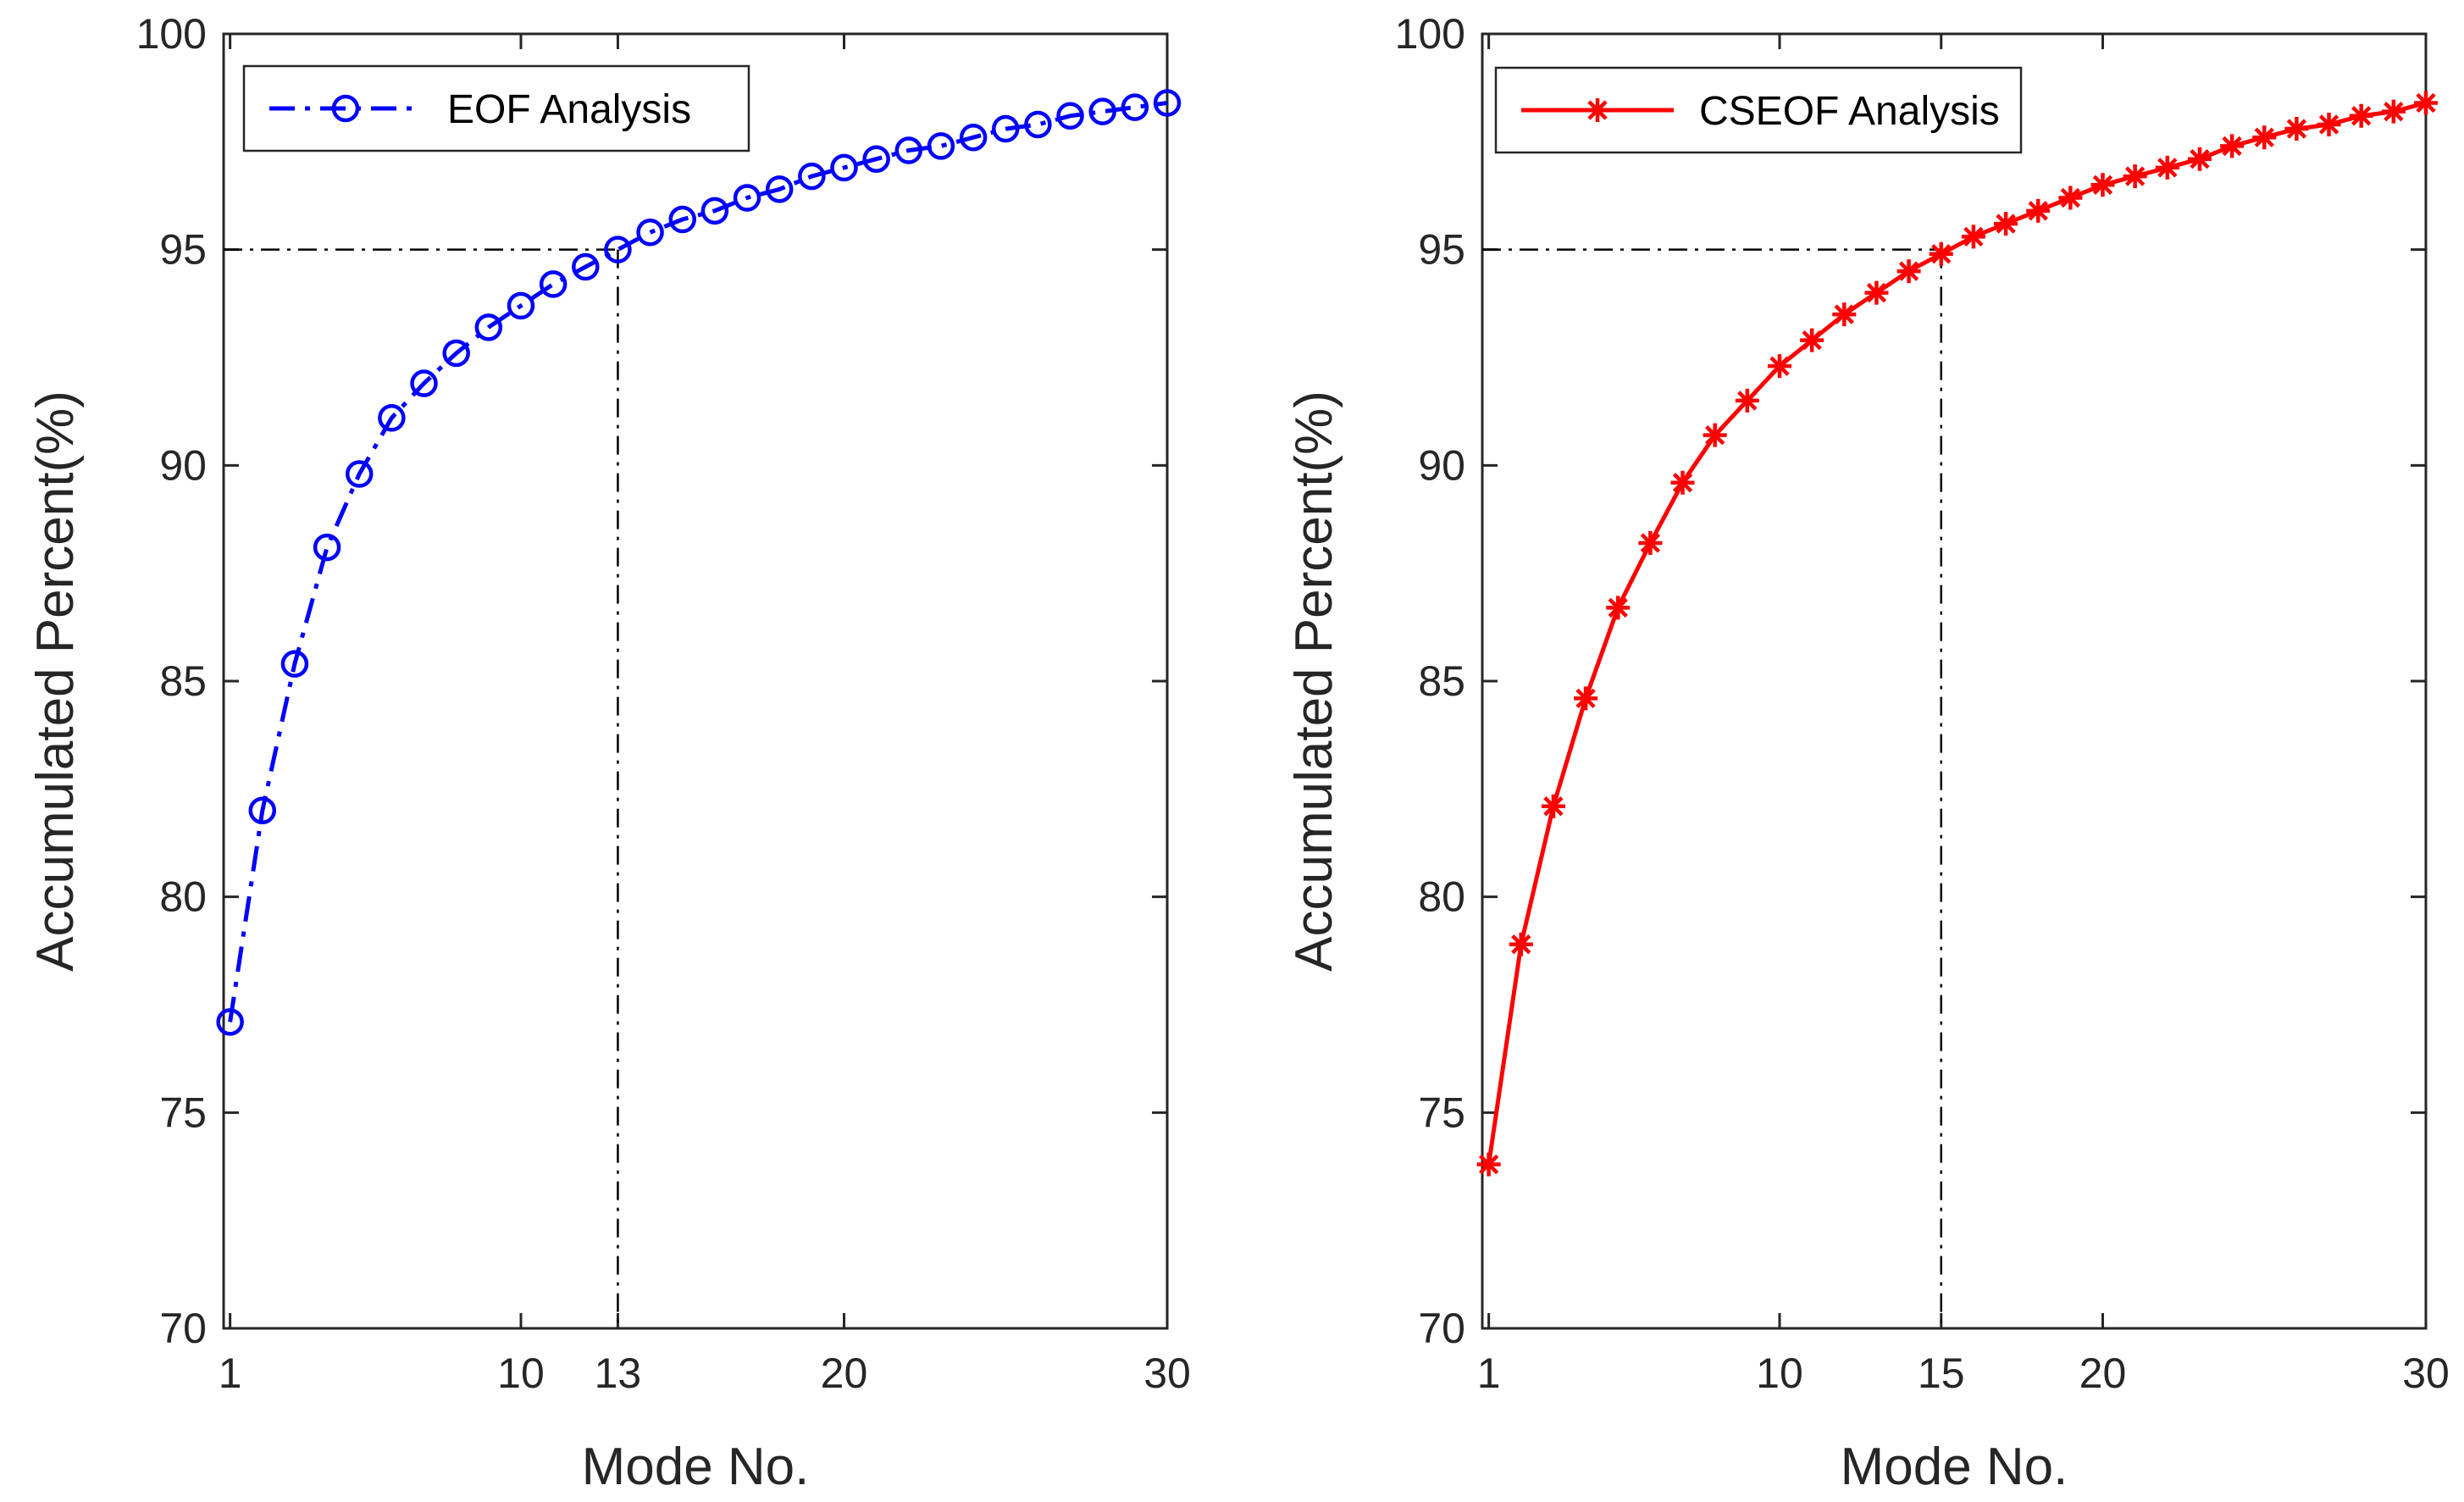 This screenshot has height=1502, width=2464. What do you see at coordinates (1942, 1373) in the screenshot?
I see `x-tick-label: 15` at bounding box center [1942, 1373].